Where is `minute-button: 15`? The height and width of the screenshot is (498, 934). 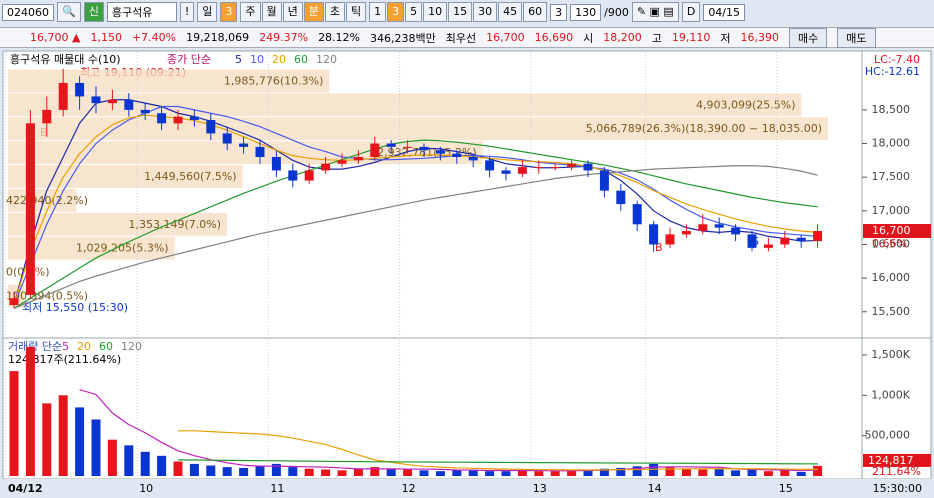 minute-button: 15 is located at coordinates (460, 12).